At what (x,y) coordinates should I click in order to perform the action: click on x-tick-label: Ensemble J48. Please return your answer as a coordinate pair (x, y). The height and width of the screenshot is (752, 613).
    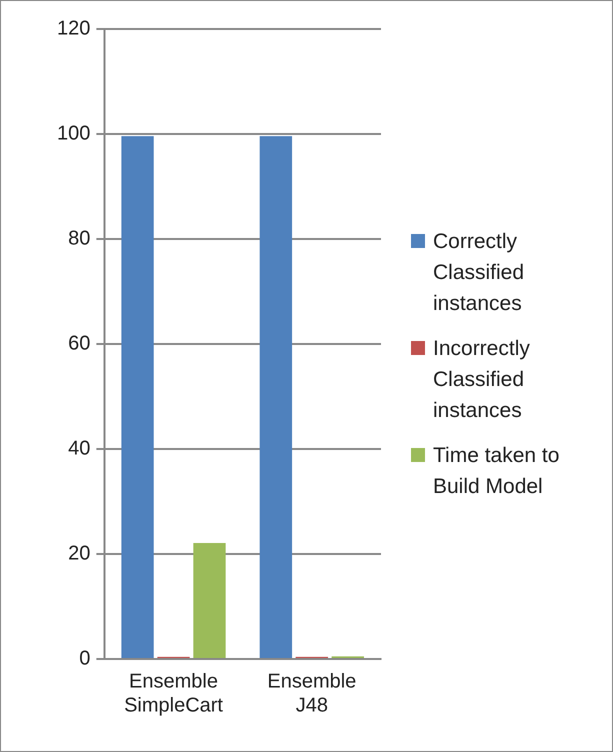
    Looking at the image, I should click on (311, 693).